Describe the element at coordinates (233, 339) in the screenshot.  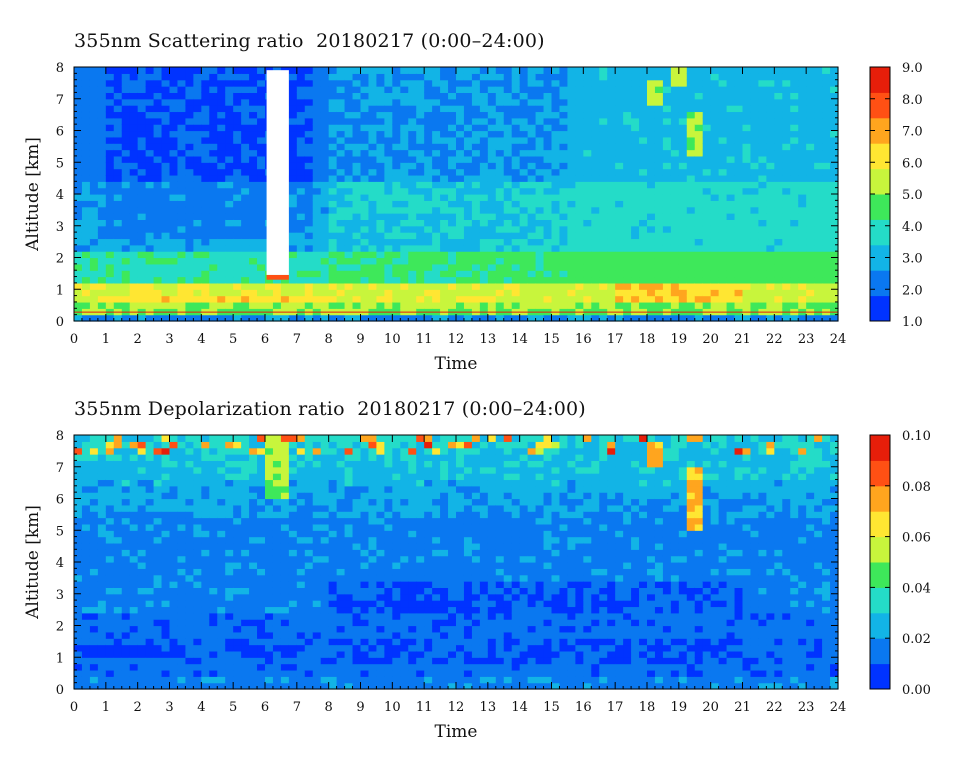
I see `x-tick-label: 5` at that location.